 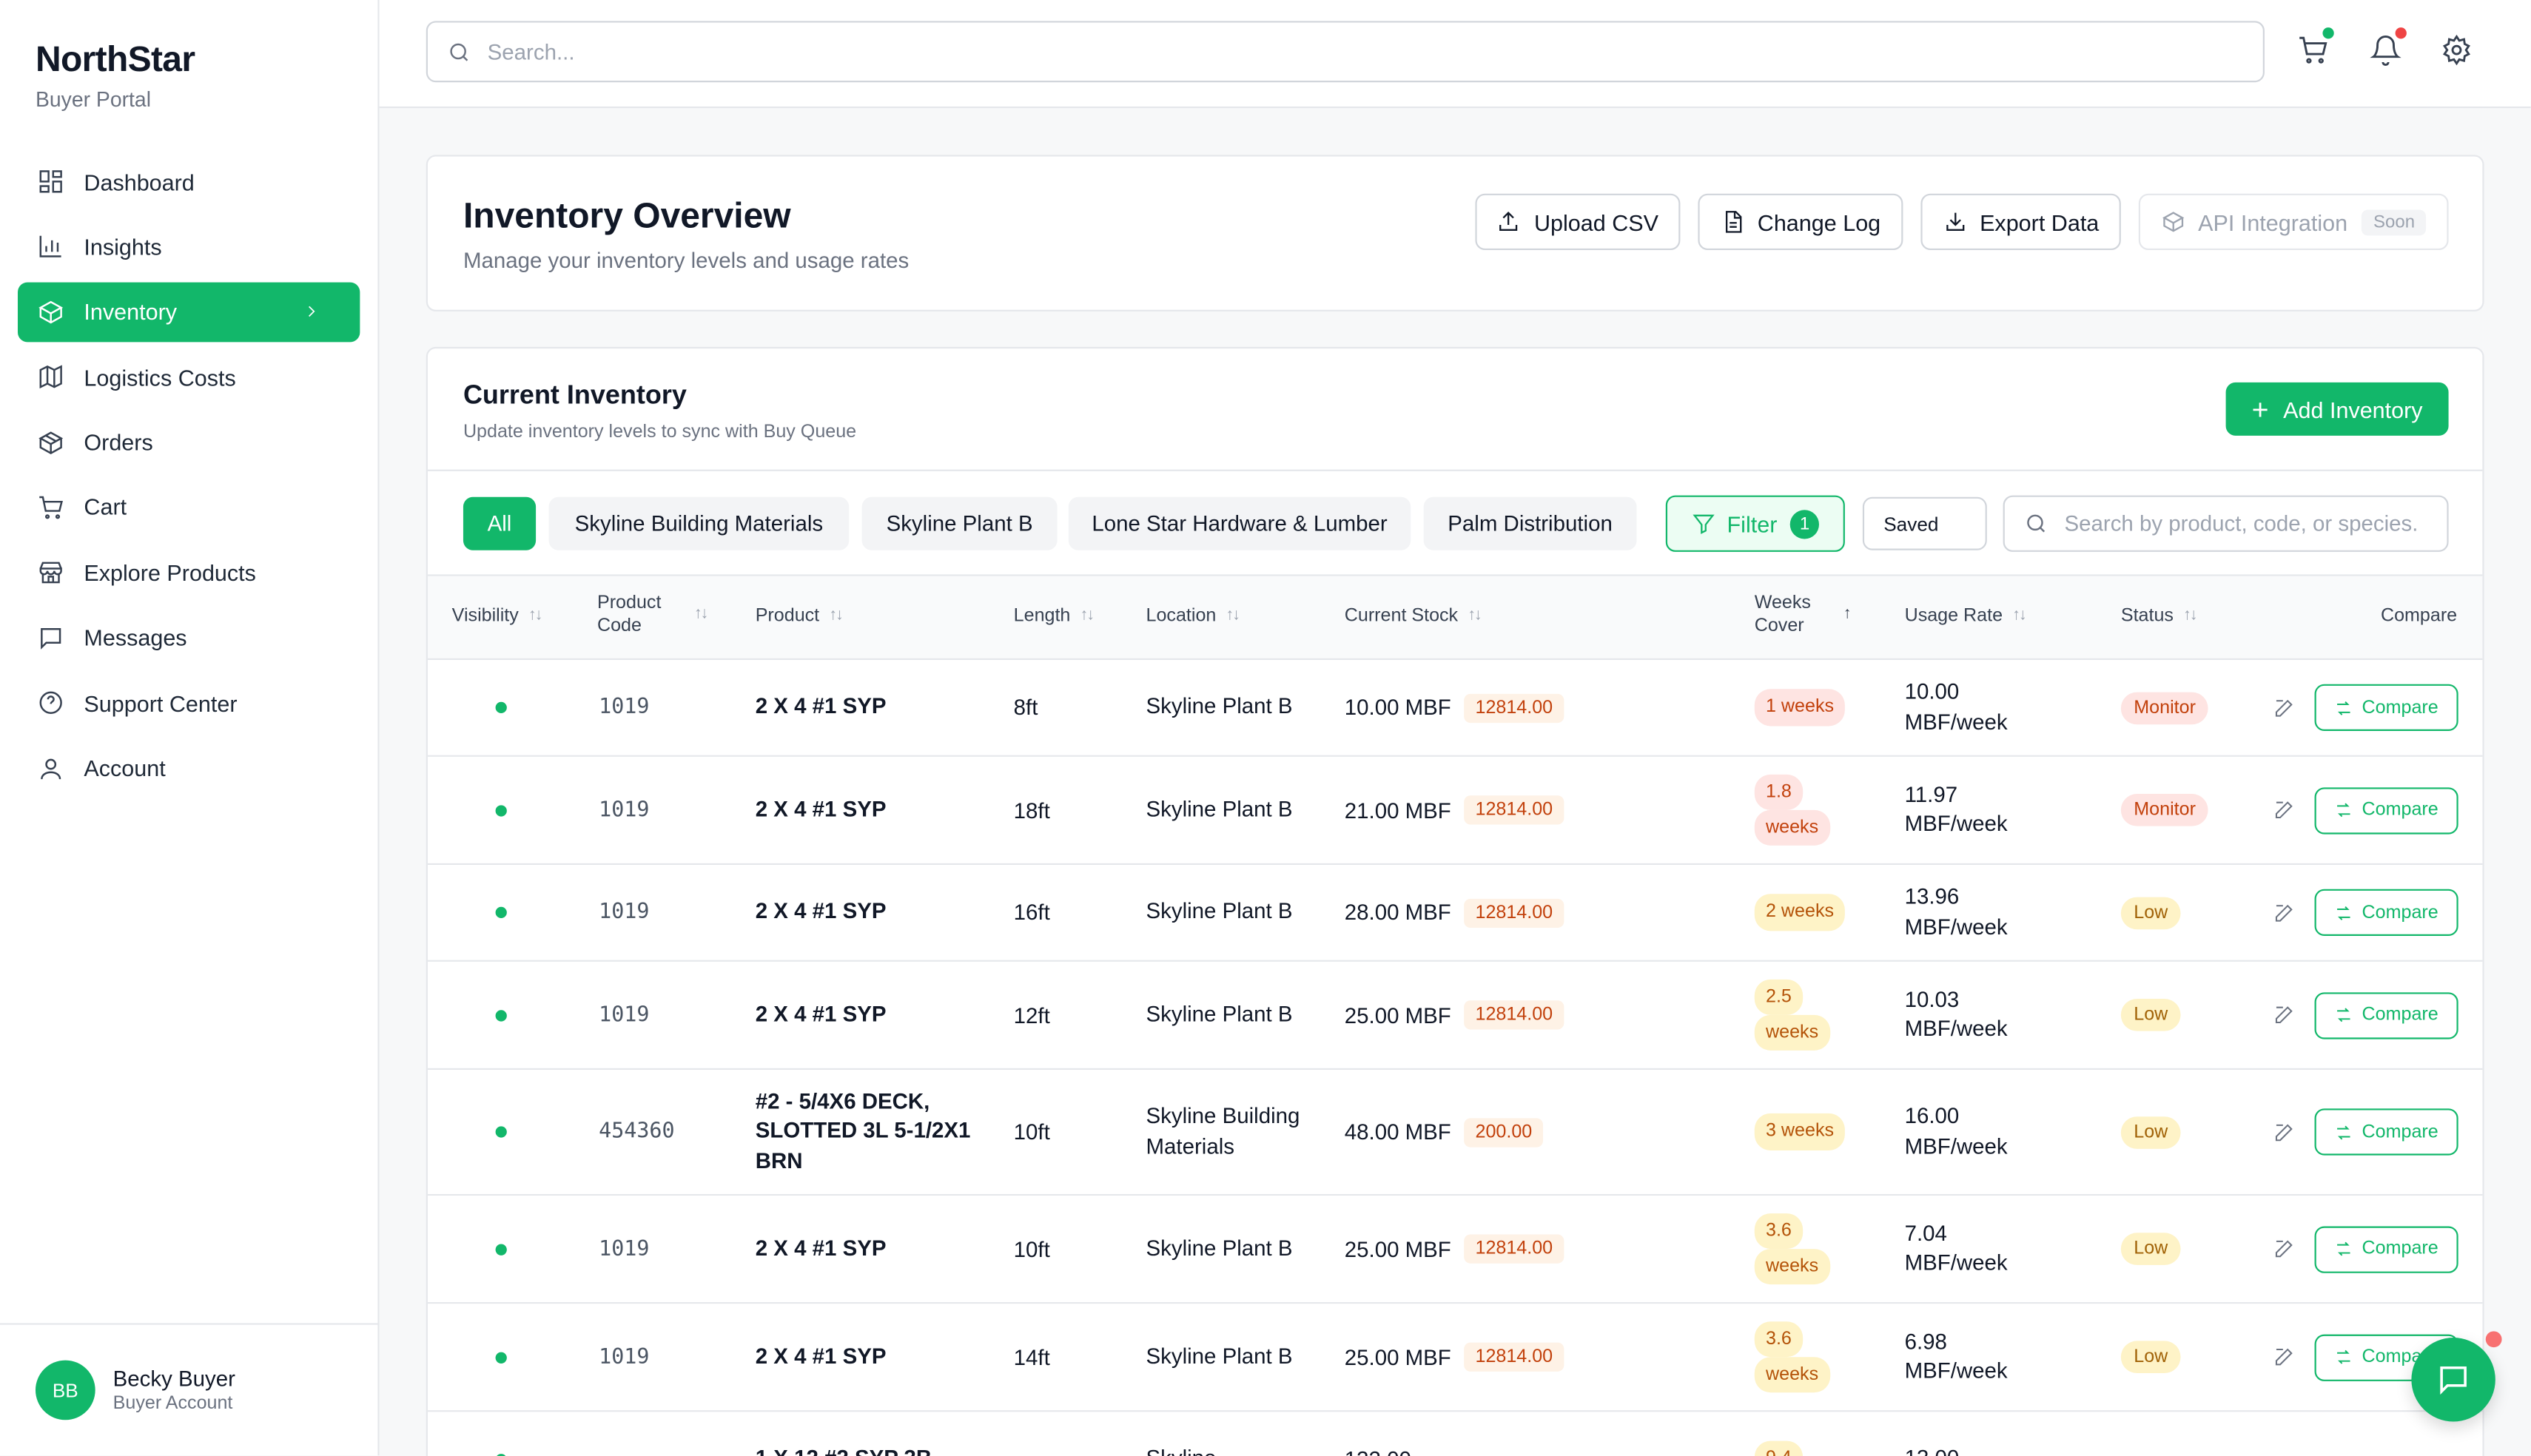 I want to click on sidebar-item-inventory: Inventory, so click(x=188, y=312).